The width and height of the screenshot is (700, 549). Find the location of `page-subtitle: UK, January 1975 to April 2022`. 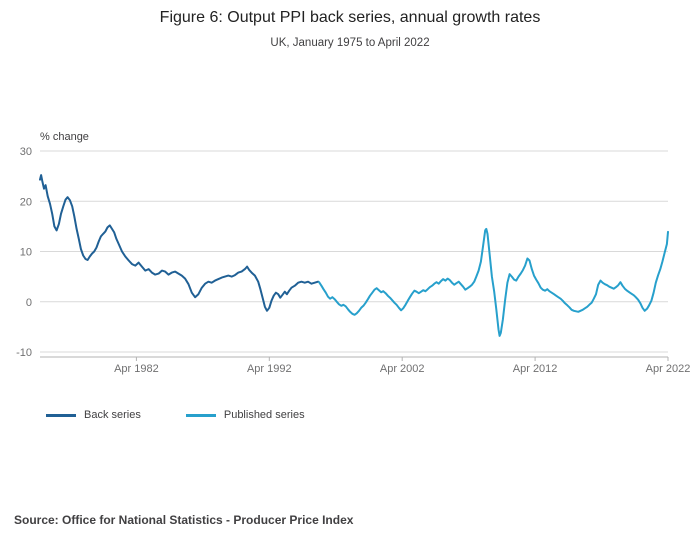

page-subtitle: UK, January 1975 to April 2022 is located at coordinates (350, 43).